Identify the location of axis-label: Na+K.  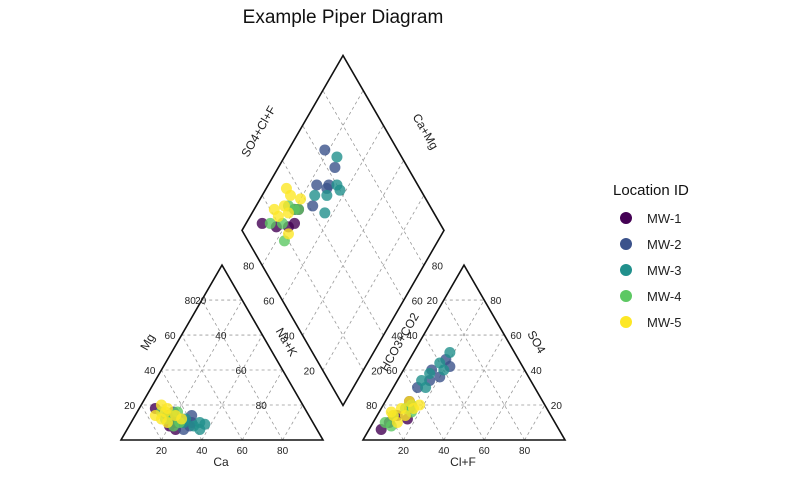
(286, 341).